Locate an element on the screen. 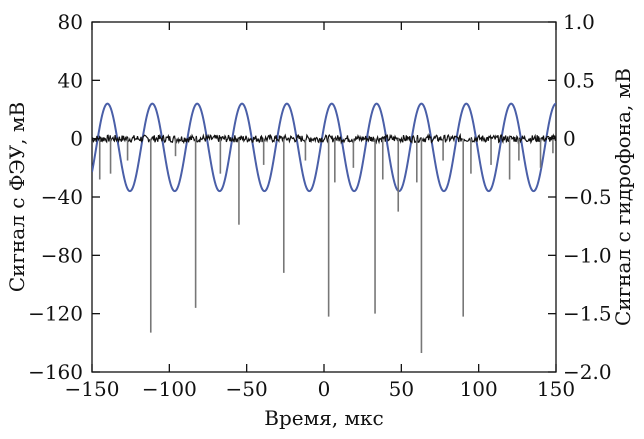 The image size is (644, 439). y-tick-label-left: −40 is located at coordinates (62, 197).